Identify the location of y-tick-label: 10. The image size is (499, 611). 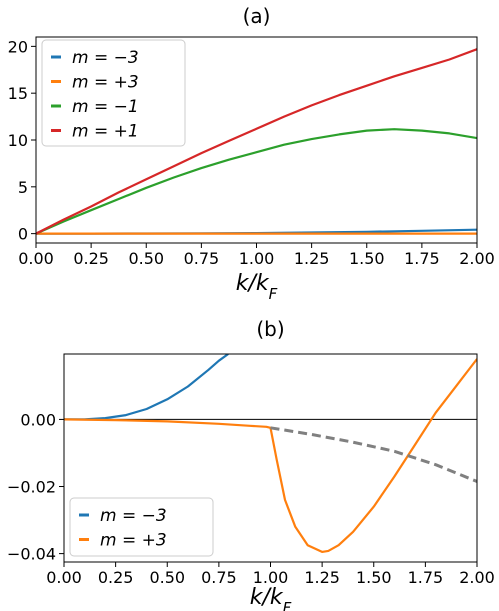
(18, 140).